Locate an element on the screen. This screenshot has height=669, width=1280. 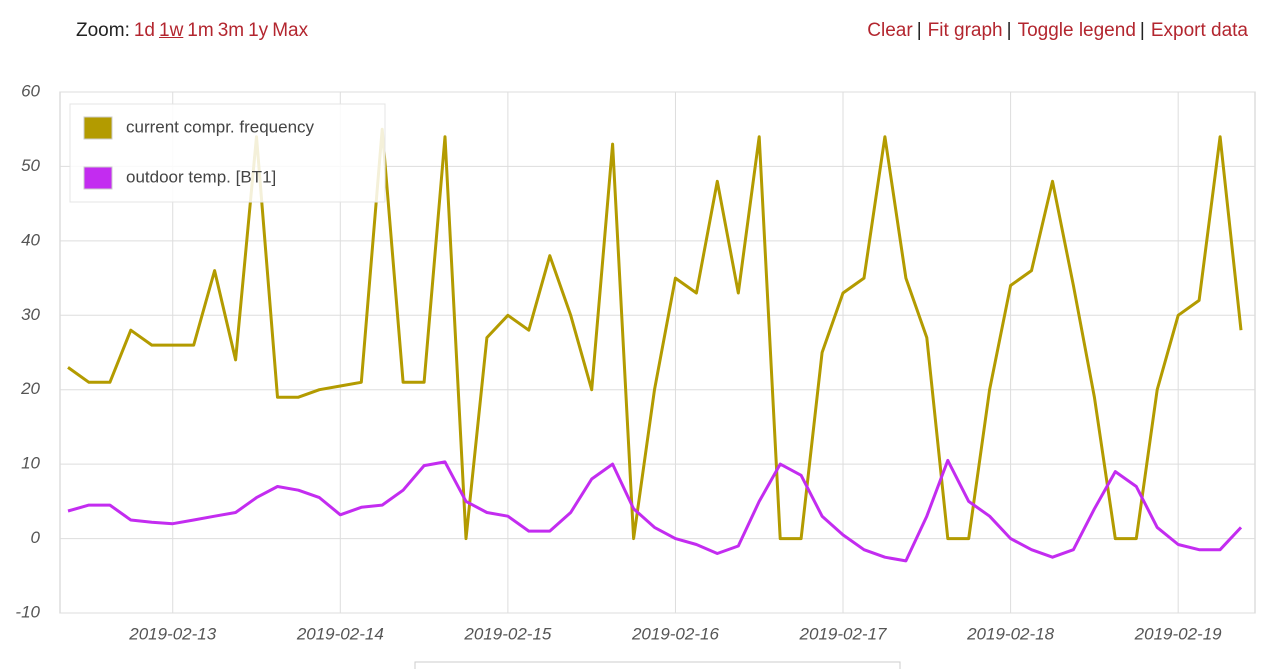
y-tick-label: 20 is located at coordinates (30, 388).